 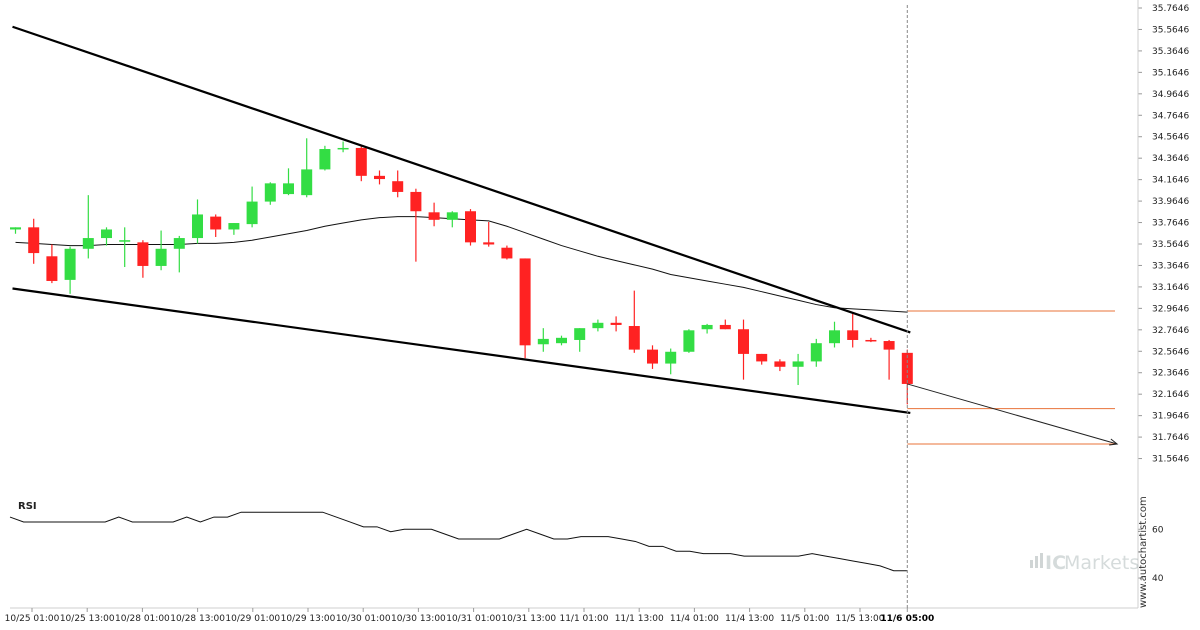 What do you see at coordinates (1012, 414) in the screenshot?
I see `projection-line` at bounding box center [1012, 414].